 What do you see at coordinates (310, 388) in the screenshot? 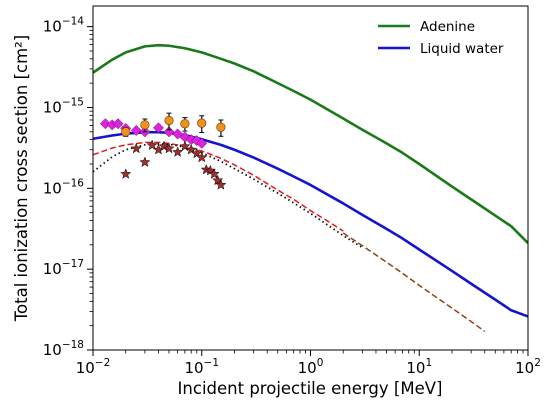
I see `x-axis-label: Incident projectile energy [MeV]` at bounding box center [310, 388].